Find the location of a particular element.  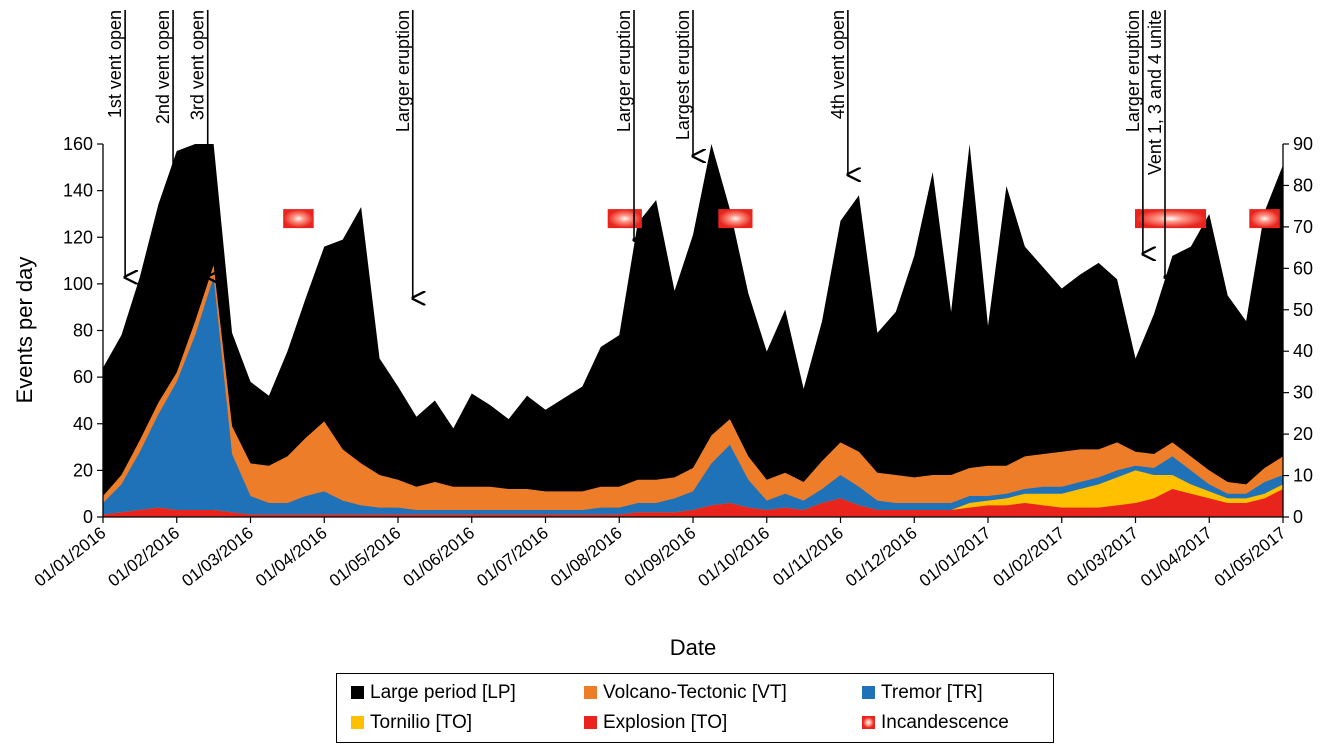

y-left-tick-label: 0 is located at coordinates (88, 517).